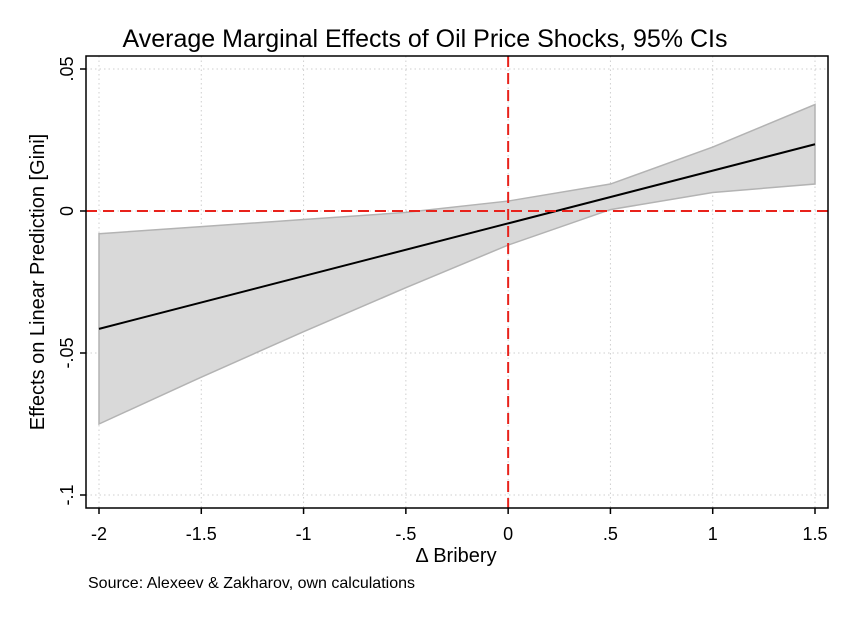 This screenshot has width=850, height=618. I want to click on x-tick-label: -1, so click(304, 534).